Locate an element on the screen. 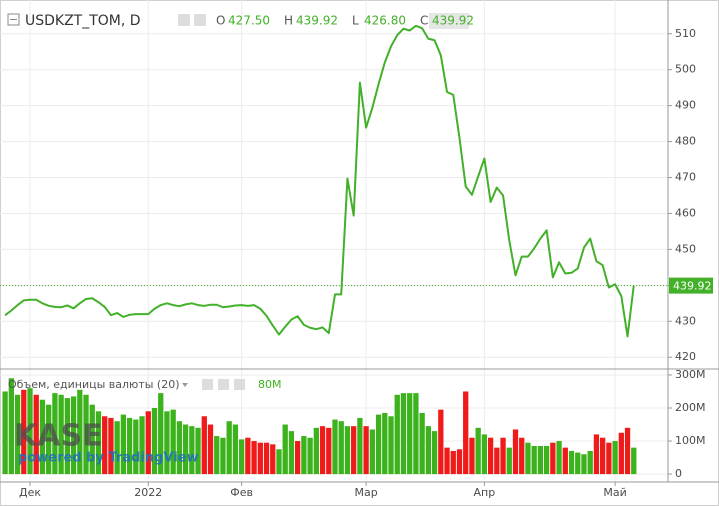  x-tick-label: Фев is located at coordinates (241, 492).